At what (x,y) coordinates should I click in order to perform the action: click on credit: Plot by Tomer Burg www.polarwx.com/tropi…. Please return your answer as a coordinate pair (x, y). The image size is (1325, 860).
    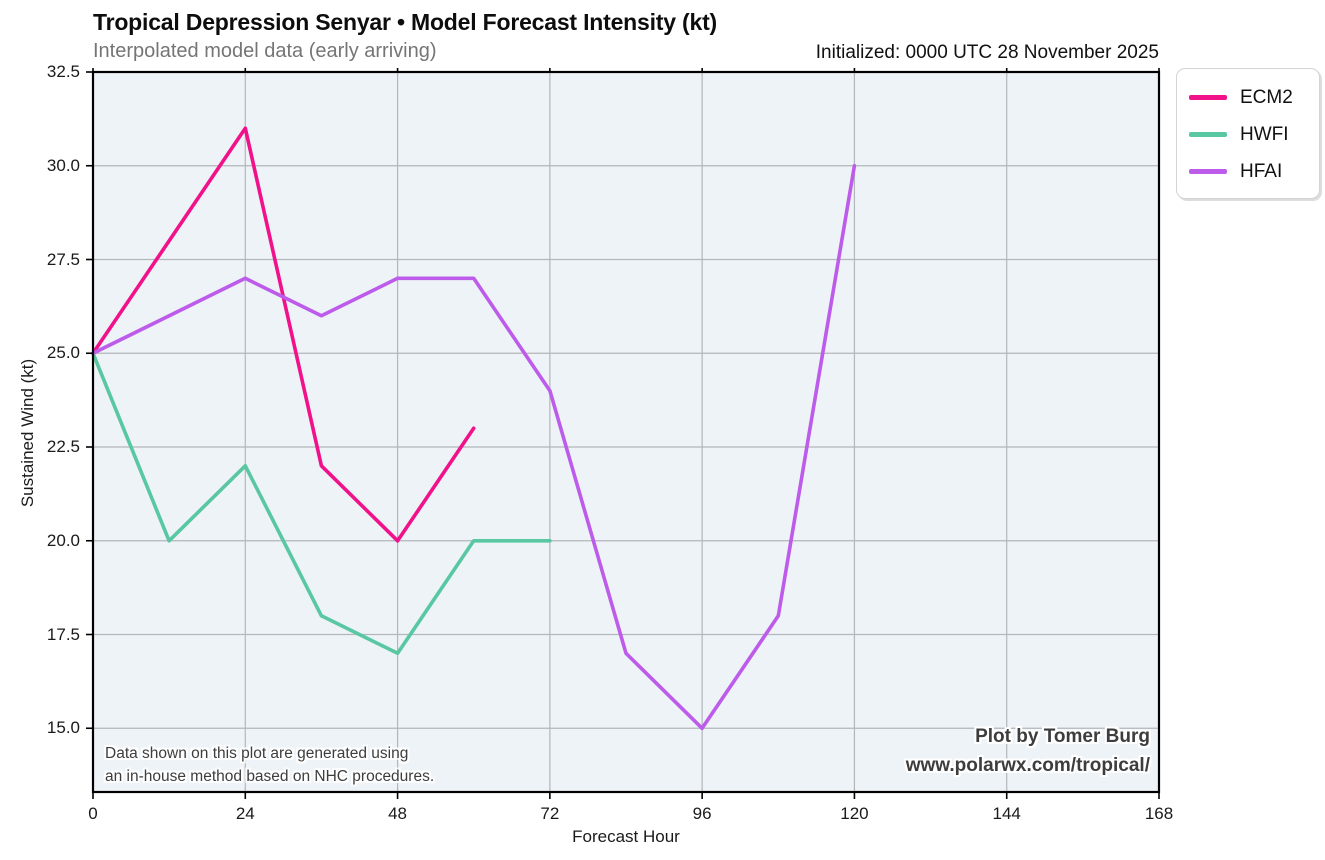
    Looking at the image, I should click on (1028, 751).